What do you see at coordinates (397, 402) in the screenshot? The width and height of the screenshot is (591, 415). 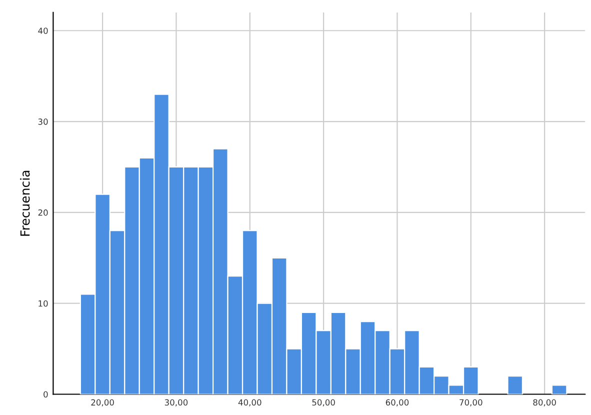 I see `x-tick-label: 60,00` at bounding box center [397, 402].